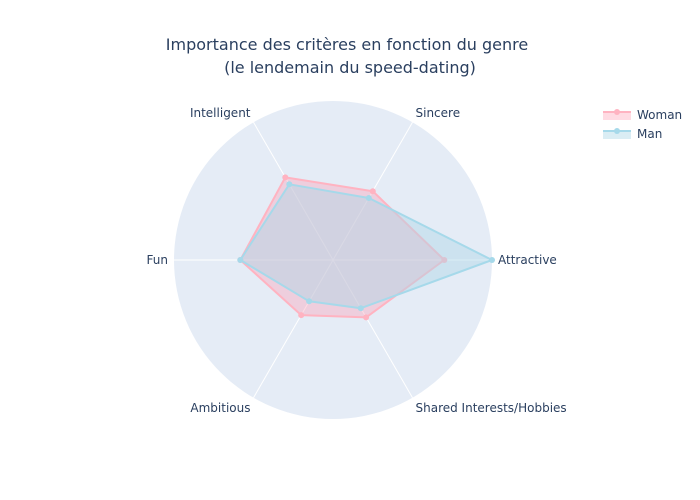 The height and width of the screenshot is (500, 700). What do you see at coordinates (289, 184) in the screenshot?
I see `series-man-point-intelligent` at bounding box center [289, 184].